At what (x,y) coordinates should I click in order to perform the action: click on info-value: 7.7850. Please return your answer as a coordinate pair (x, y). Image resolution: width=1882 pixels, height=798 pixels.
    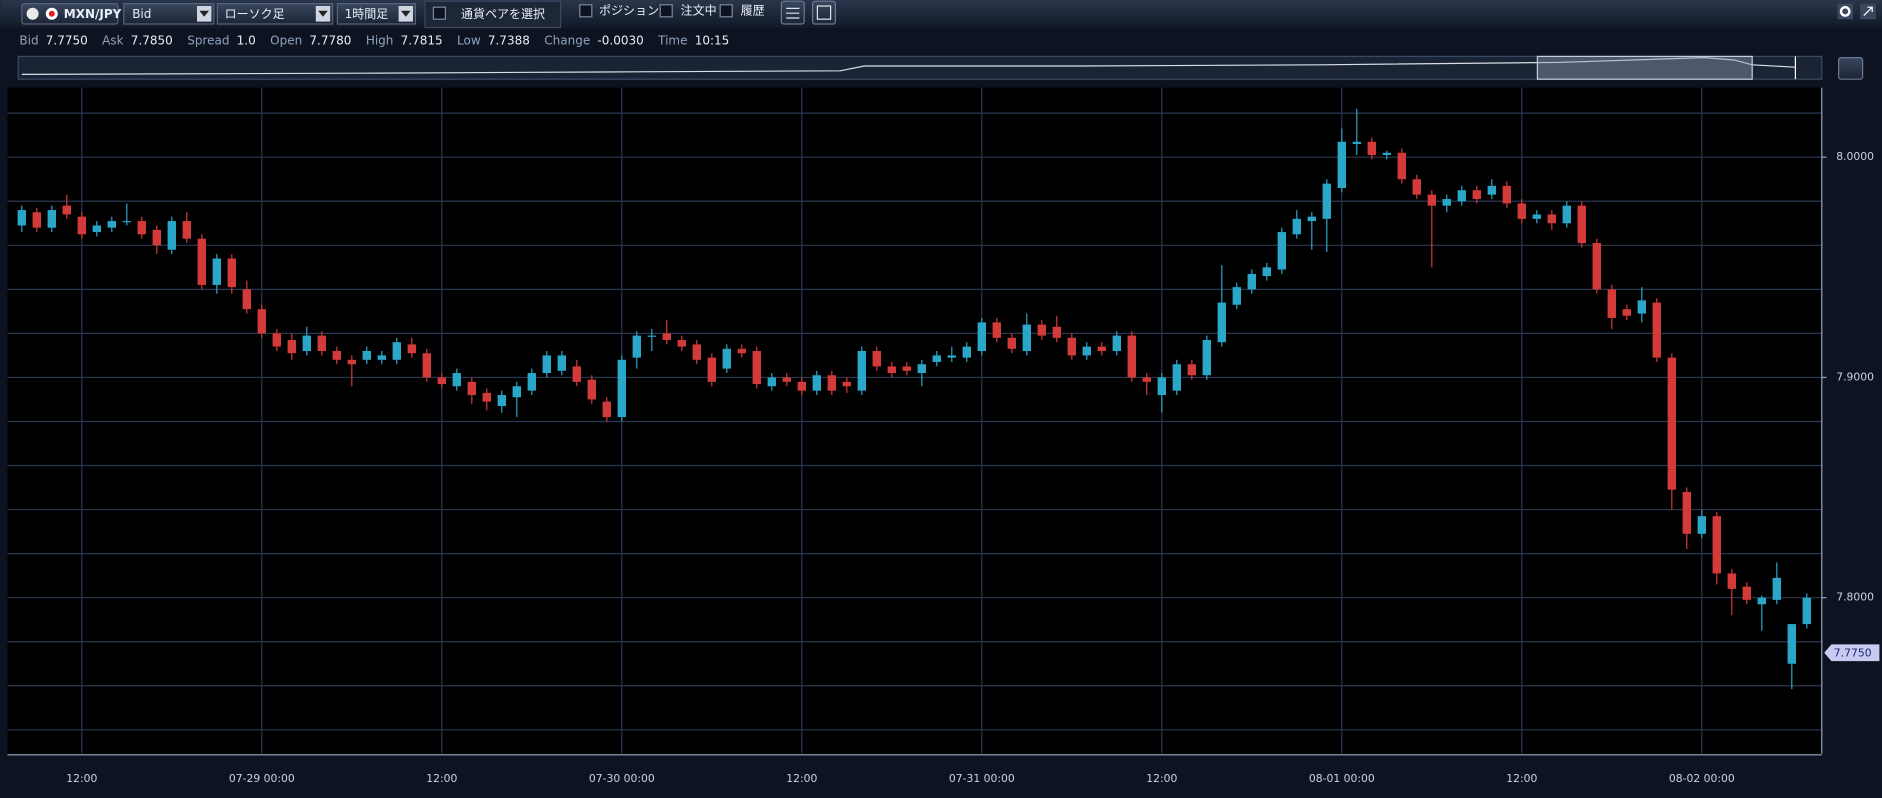
    Looking at the image, I should click on (152, 40).